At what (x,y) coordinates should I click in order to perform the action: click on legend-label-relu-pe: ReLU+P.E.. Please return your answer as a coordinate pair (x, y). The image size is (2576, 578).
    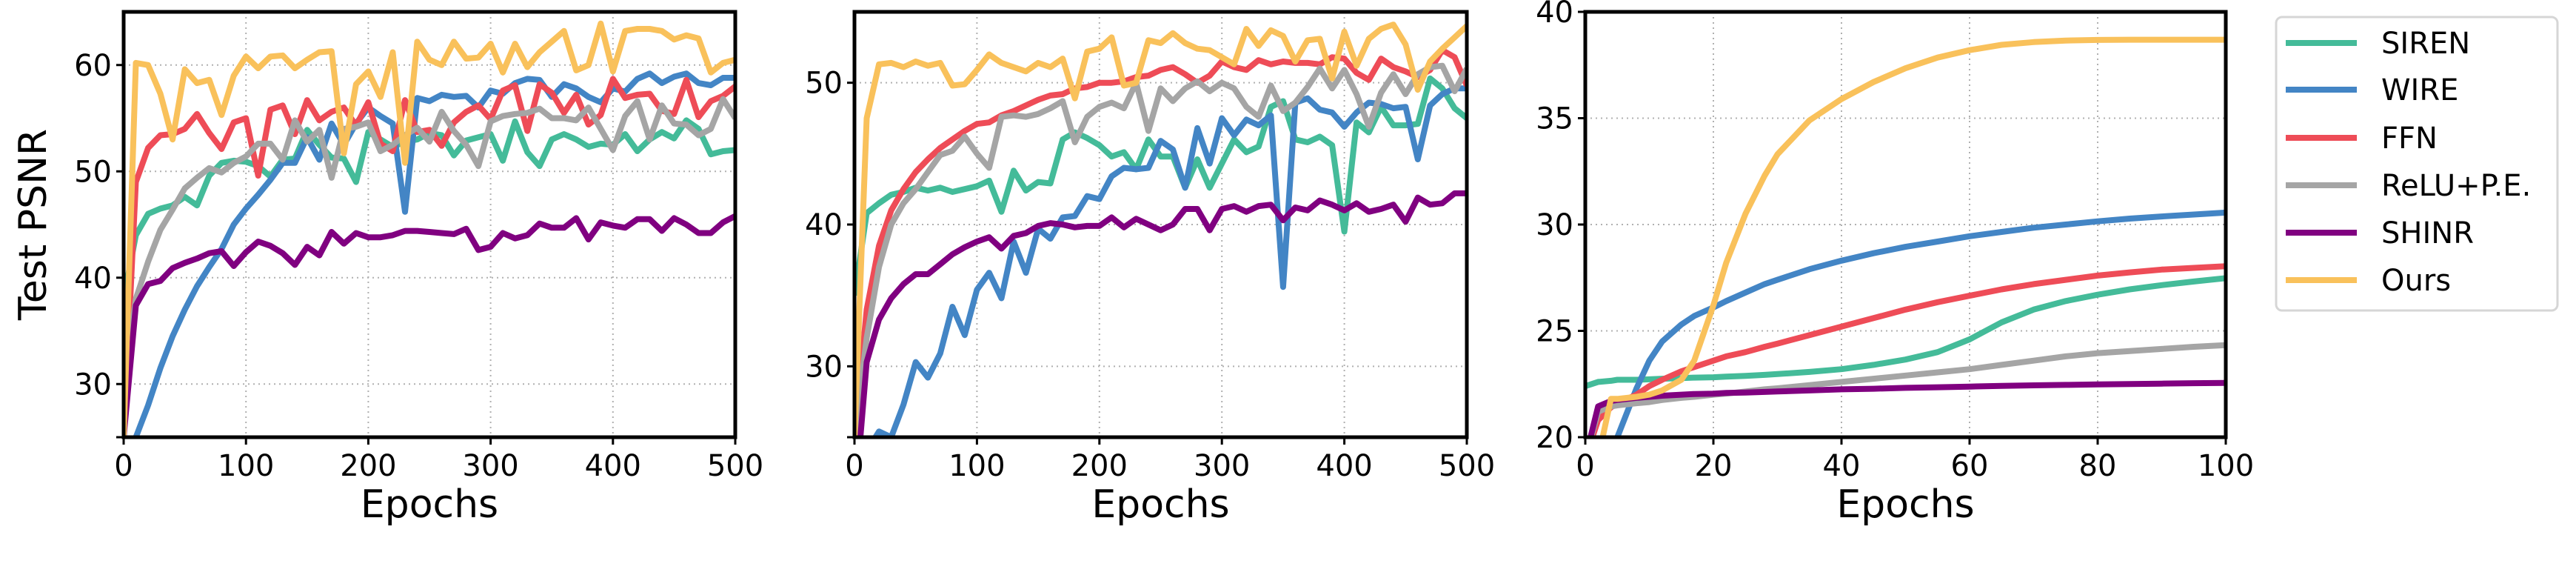
    Looking at the image, I should click on (2456, 186).